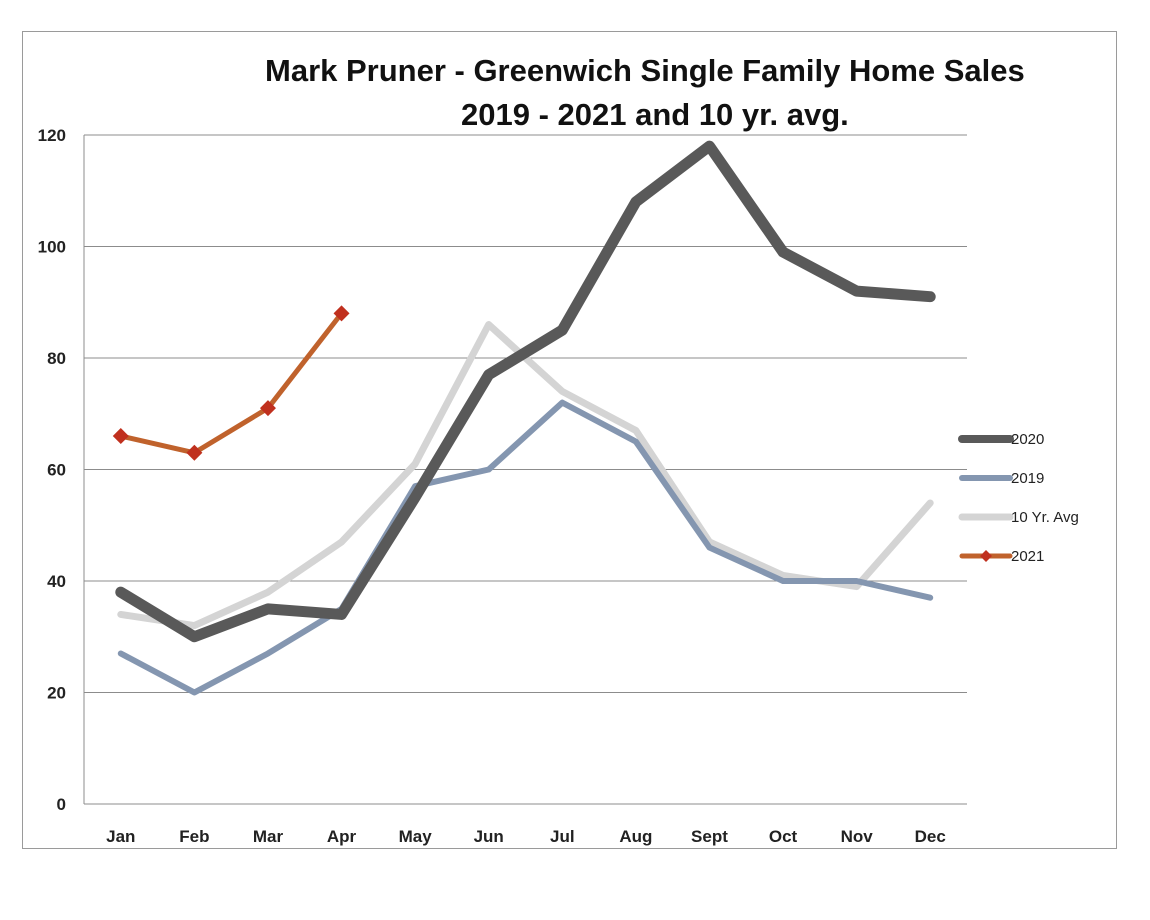 This screenshot has height=920, width=1150. What do you see at coordinates (930, 836) in the screenshot?
I see `x-tick-label: Dec` at bounding box center [930, 836].